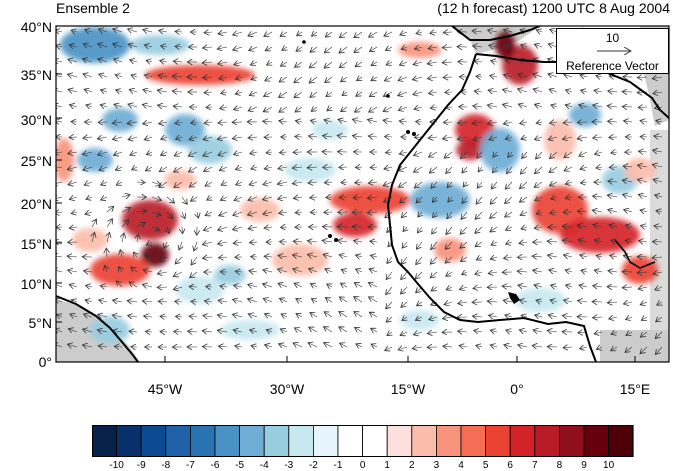 Image resolution: width=673 pixels, height=471 pixels. I want to click on lat-label-30n: 30°N, so click(36, 120).